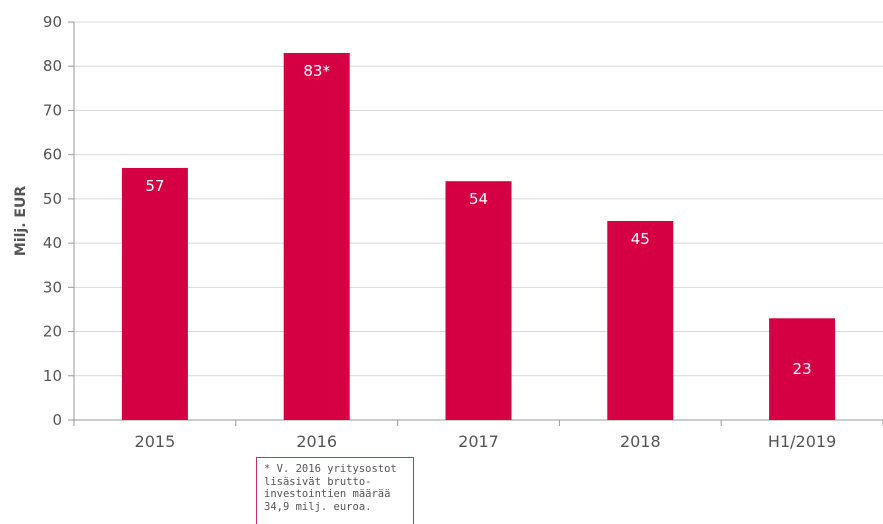 This screenshot has height=524, width=883. Describe the element at coordinates (316, 71) in the screenshot. I see `bar-value-label: 83*` at that location.